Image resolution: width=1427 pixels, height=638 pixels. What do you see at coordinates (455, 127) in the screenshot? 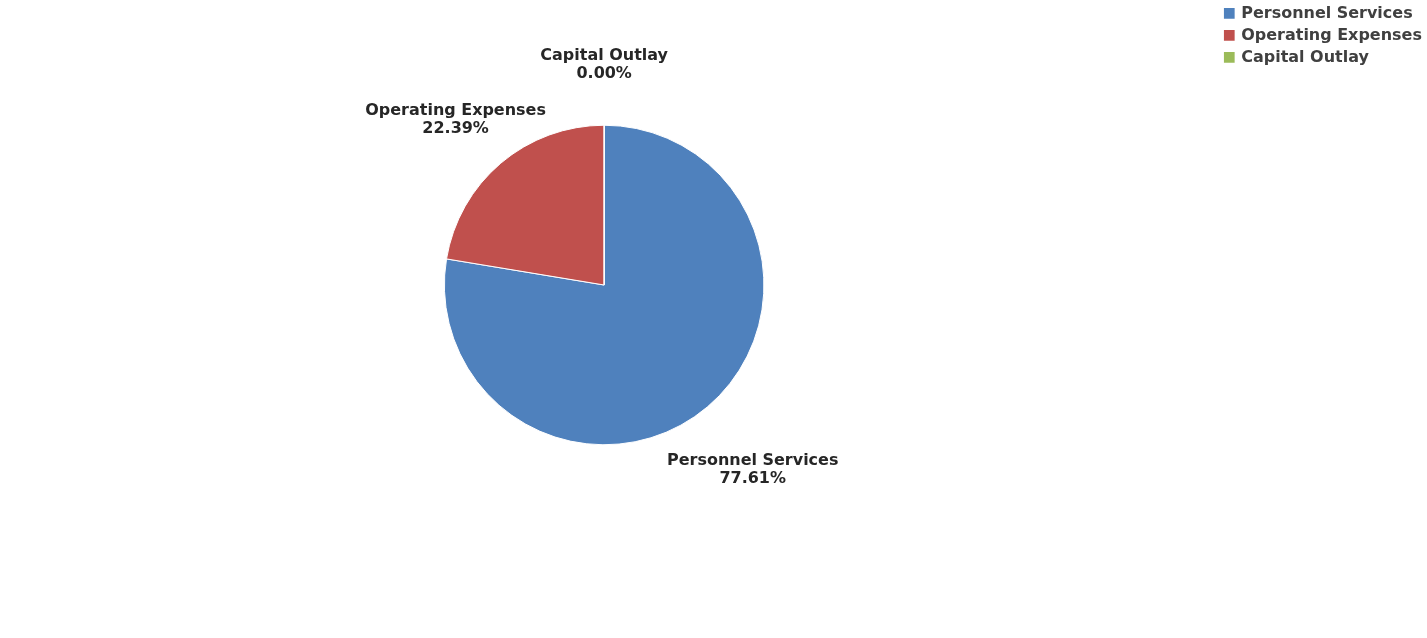
I see `data-label: 22.39%` at bounding box center [455, 127].